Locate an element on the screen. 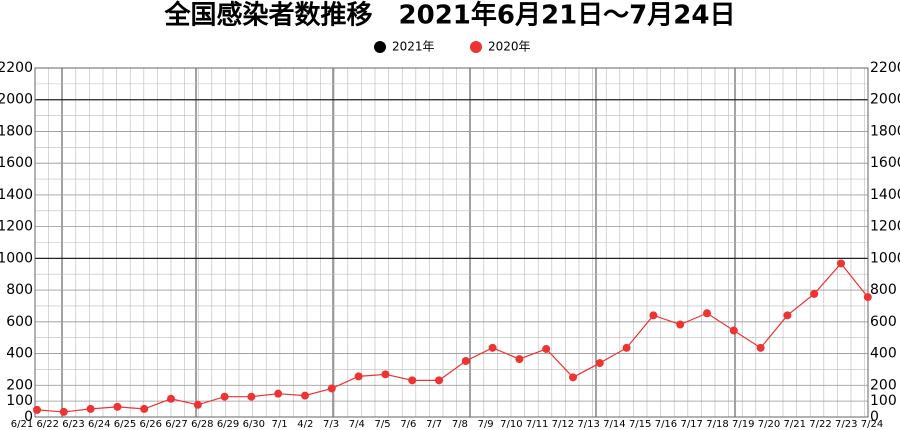 The height and width of the screenshot is (430, 900). x-tick-label: 6/21 is located at coordinates (22, 424).